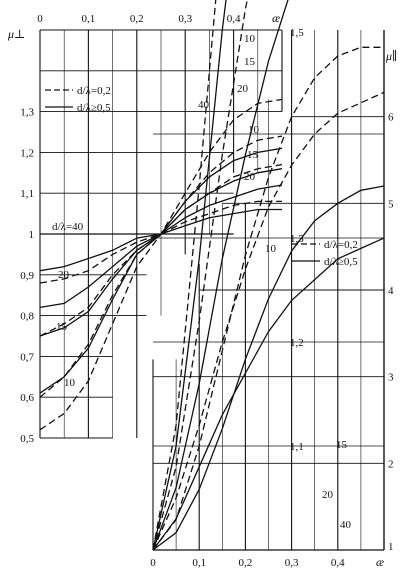  Describe the element at coordinates (391, 464) in the screenshot. I see `lower-outer-y-tick-label: 2` at that location.